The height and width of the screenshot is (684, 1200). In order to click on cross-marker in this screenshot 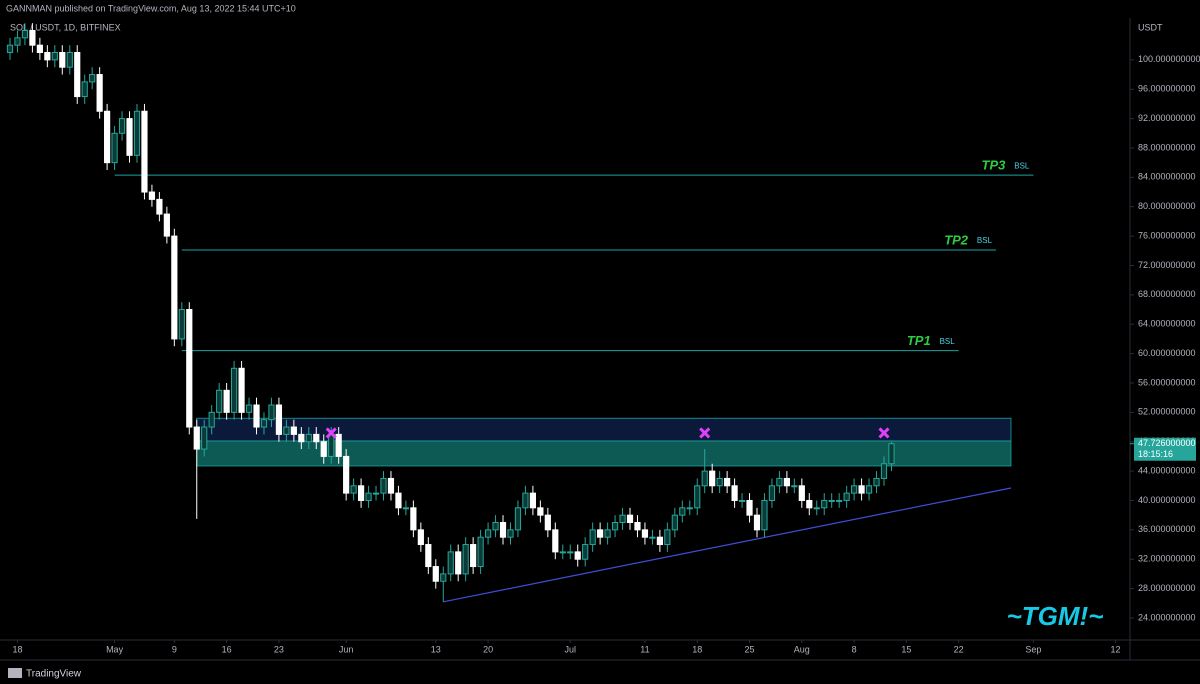, I will do `click(705, 433)`.